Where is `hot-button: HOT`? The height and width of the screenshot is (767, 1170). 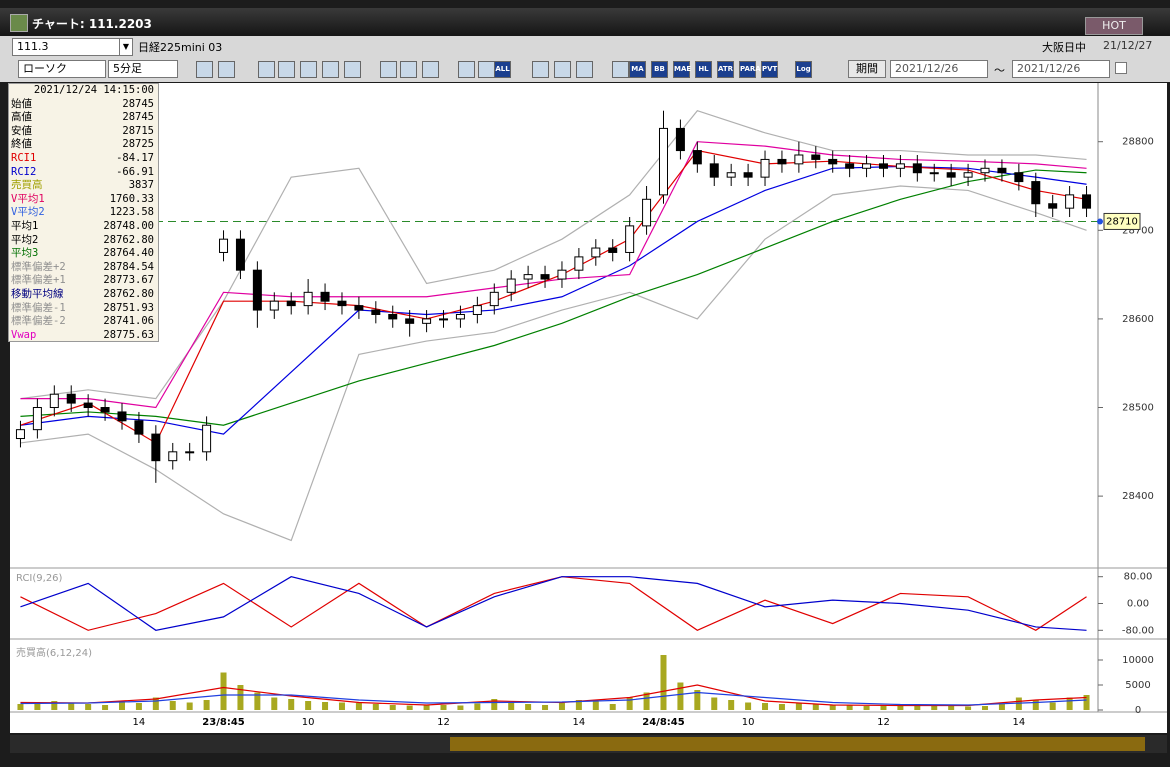
hot-button: HOT is located at coordinates (1114, 26).